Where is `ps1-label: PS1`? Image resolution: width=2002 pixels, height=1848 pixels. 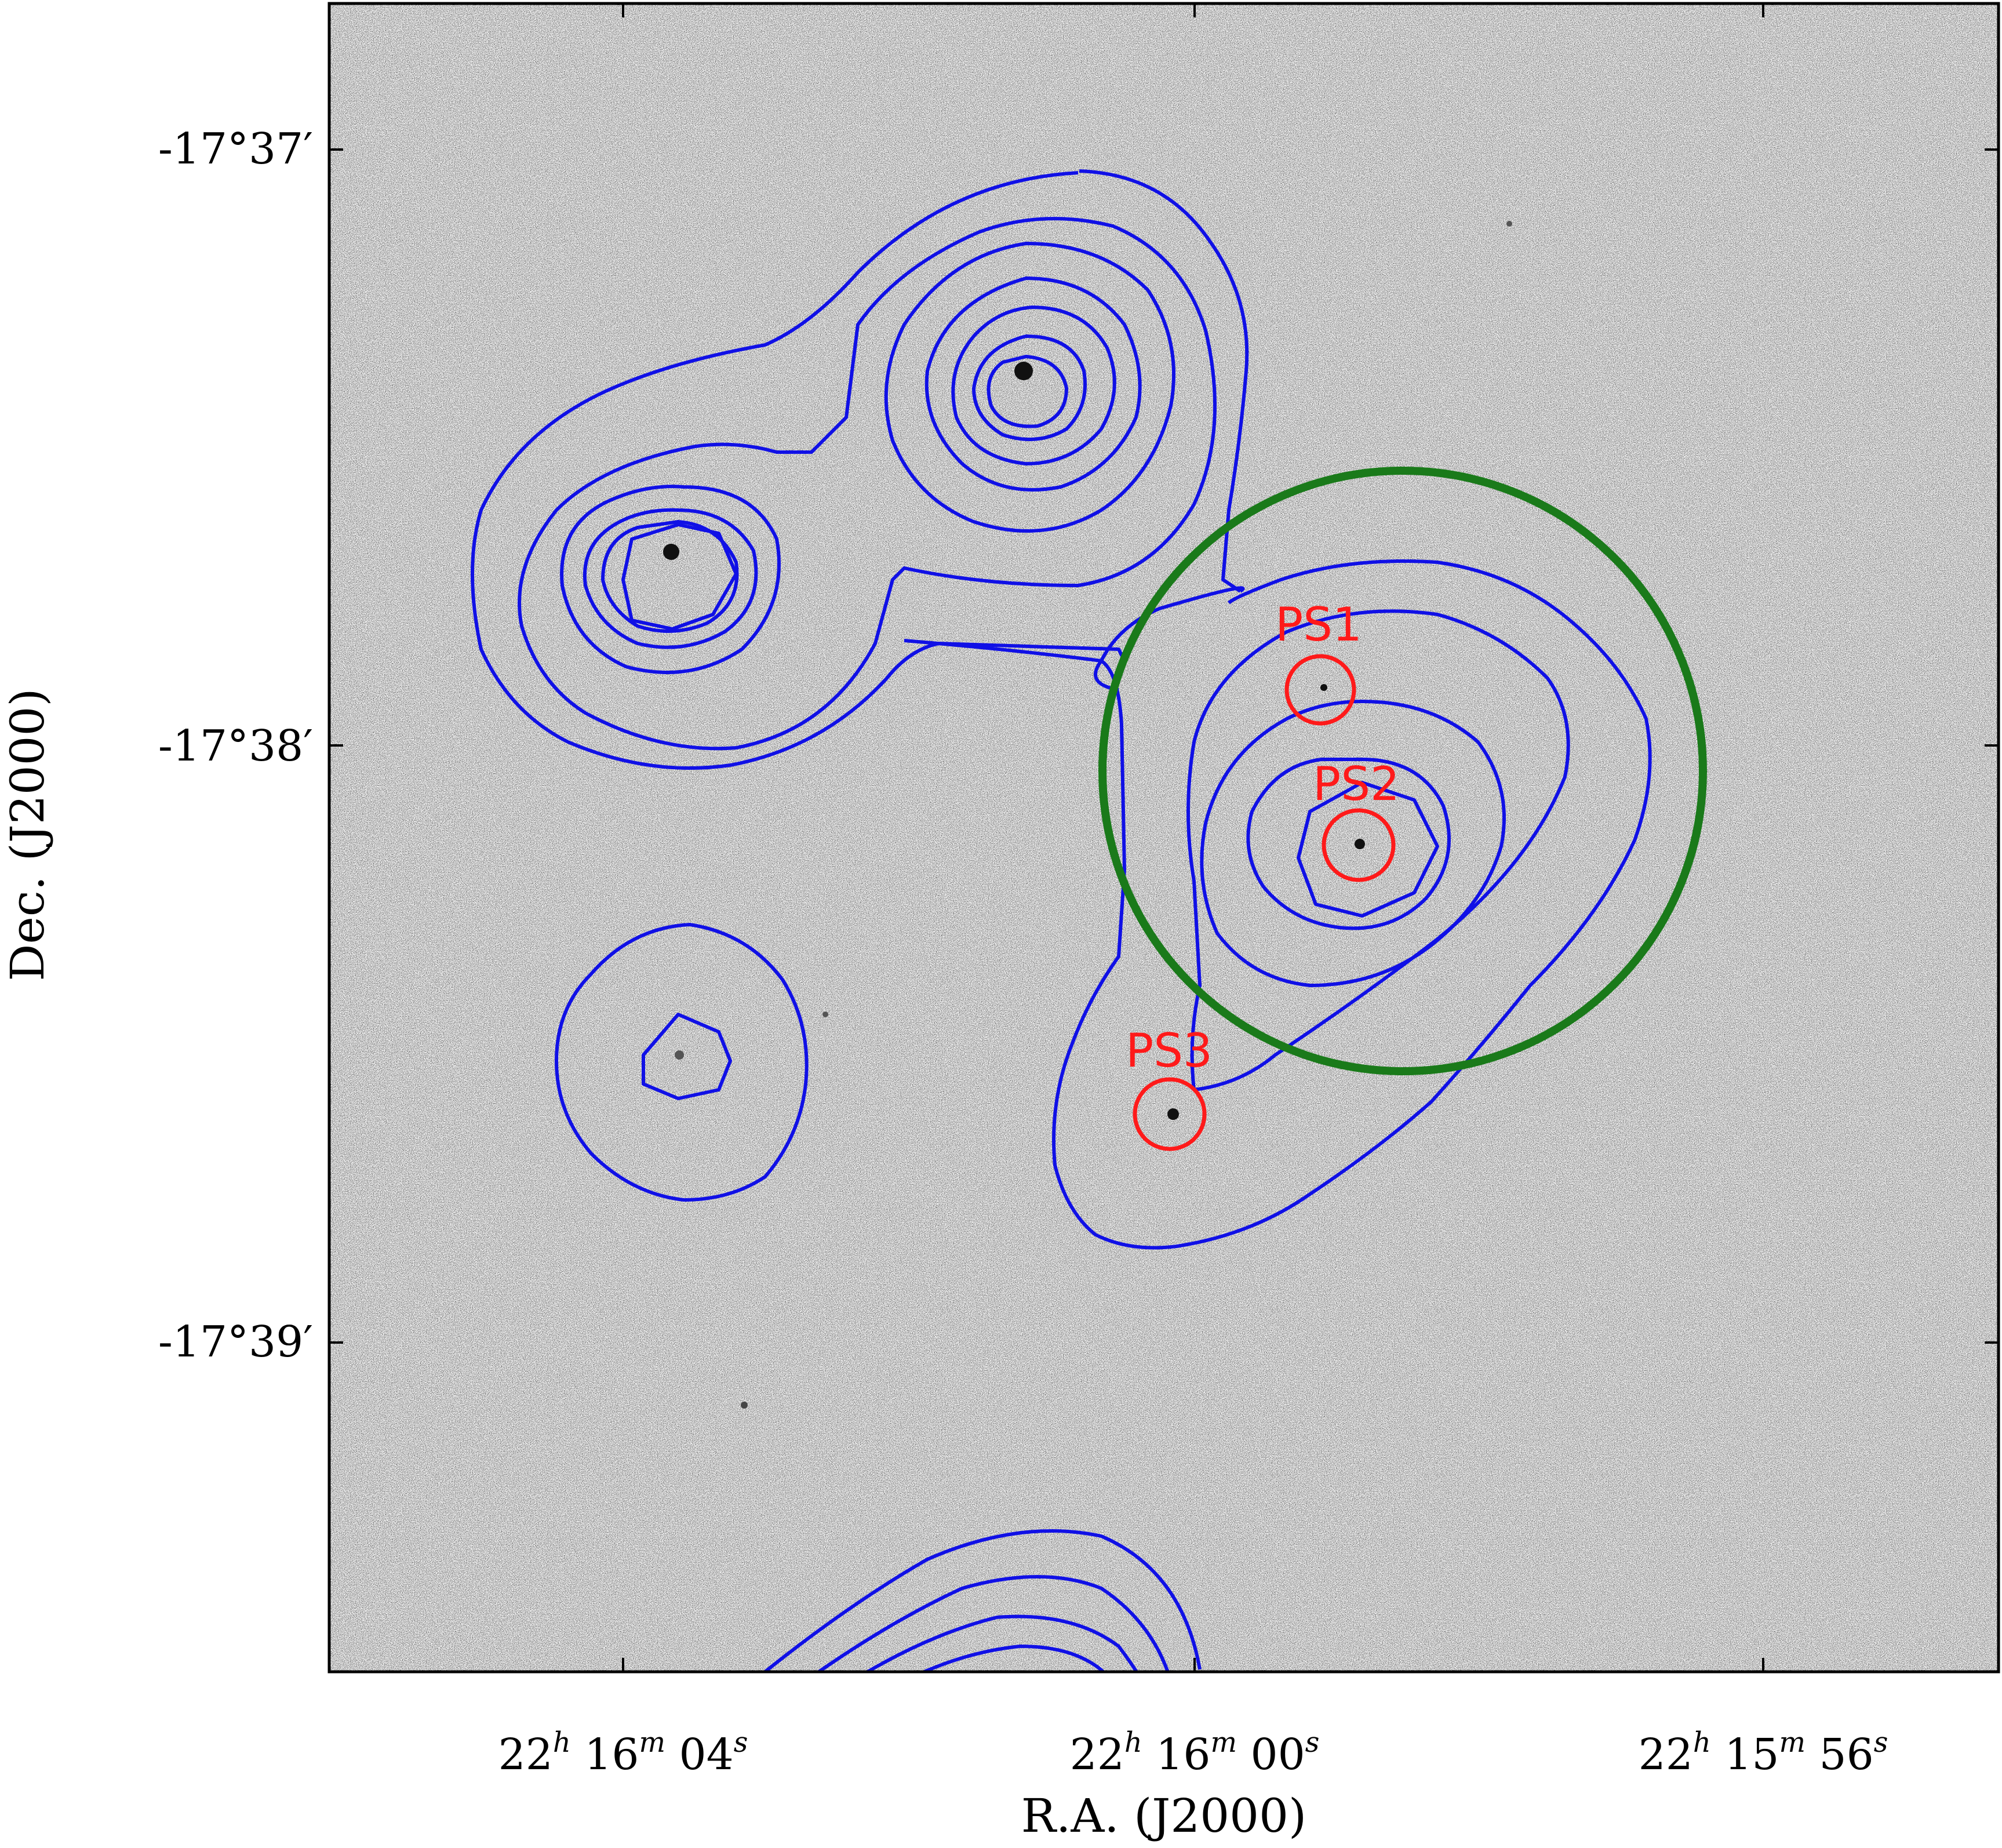 ps1-label: PS1 is located at coordinates (1318, 625).